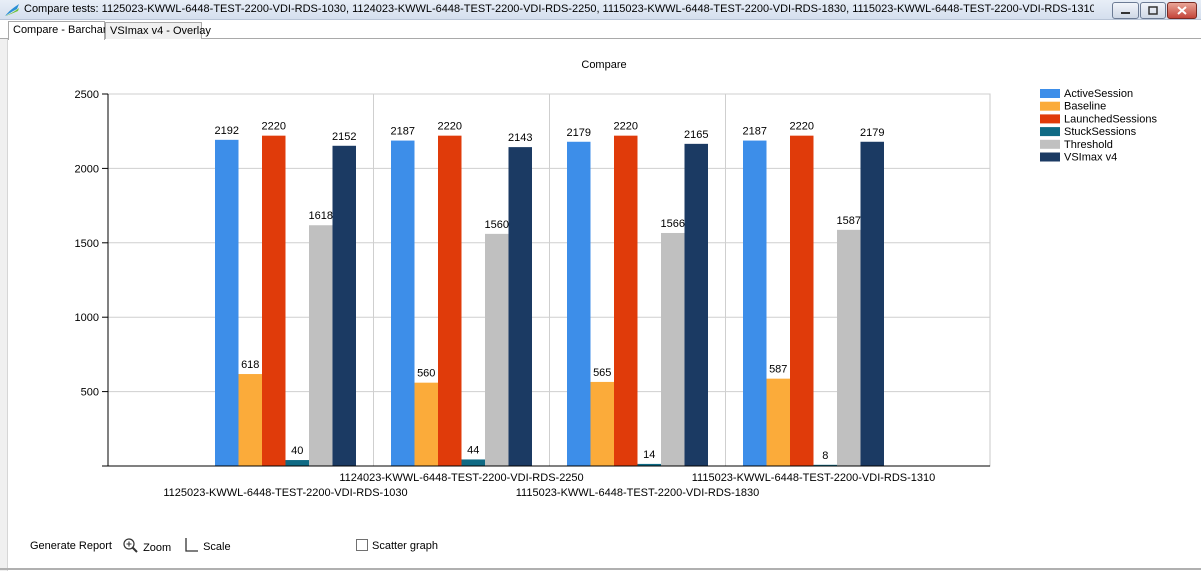  Describe the element at coordinates (638, 493) in the screenshot. I see `x-category-label: 1115023-KWWL-6448-TEST-2200-VDI-RDS-1830` at that location.